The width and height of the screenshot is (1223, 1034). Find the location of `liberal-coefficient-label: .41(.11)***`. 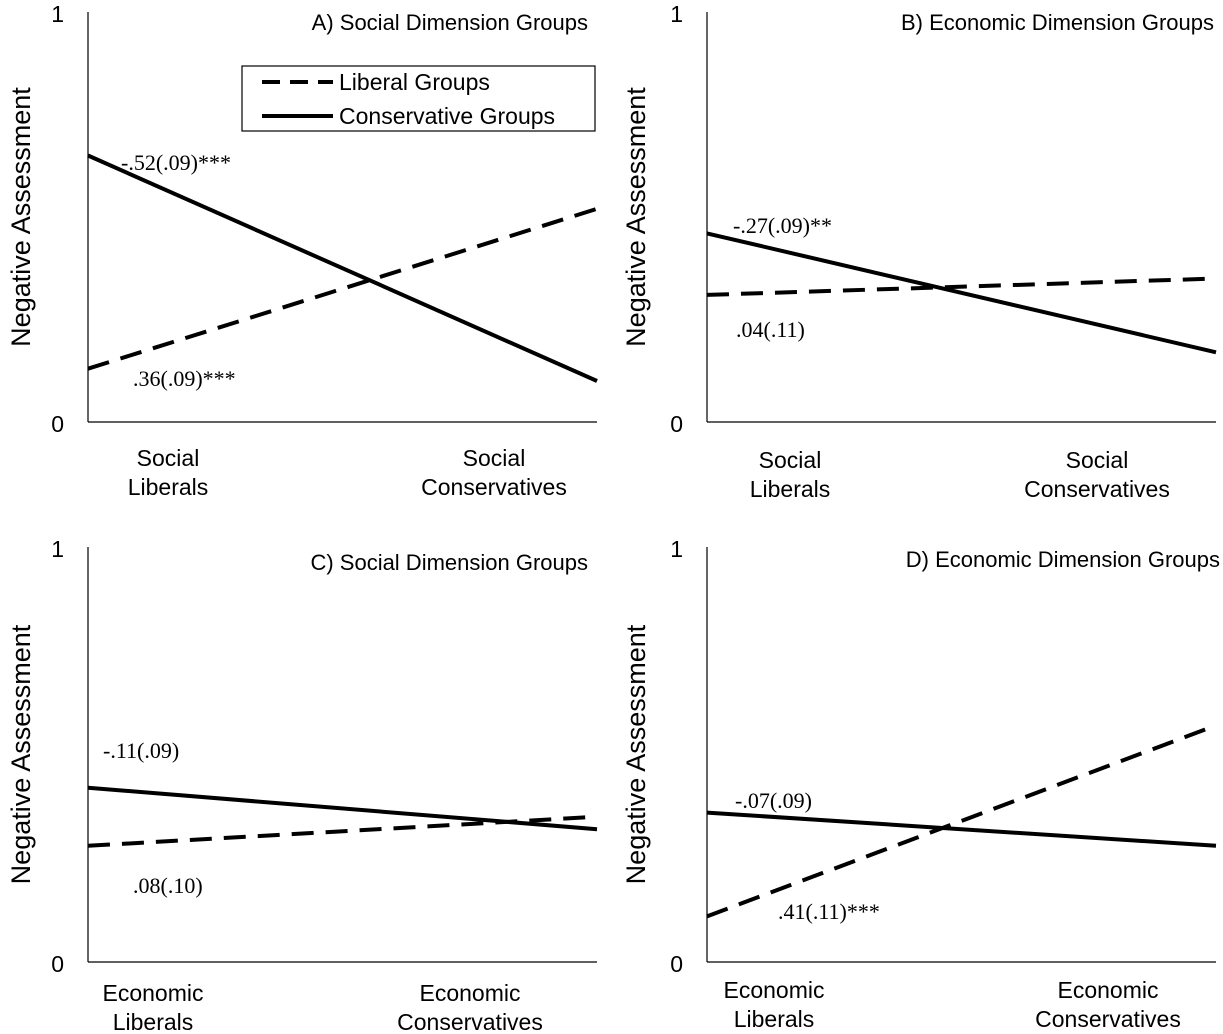

liberal-coefficient-label: .41(.11)*** is located at coordinates (829, 911).